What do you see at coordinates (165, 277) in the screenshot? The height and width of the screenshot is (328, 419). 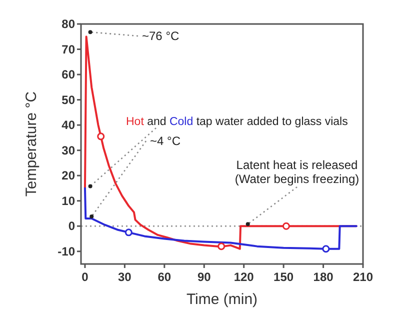 I see `x-tick-label: 60` at bounding box center [165, 277].